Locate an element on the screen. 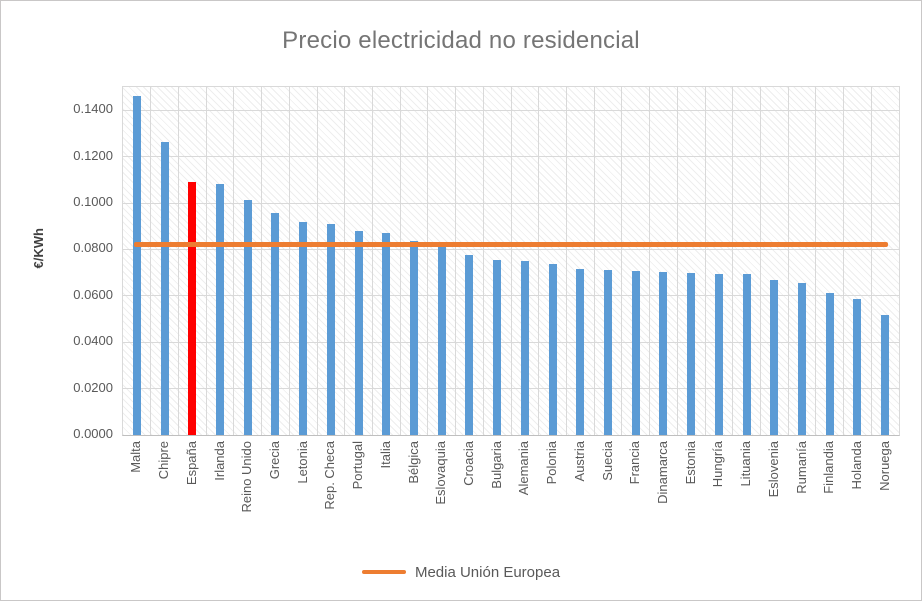 The height and width of the screenshot is (601, 922). x-label-lituania: Lituania is located at coordinates (746, 464).